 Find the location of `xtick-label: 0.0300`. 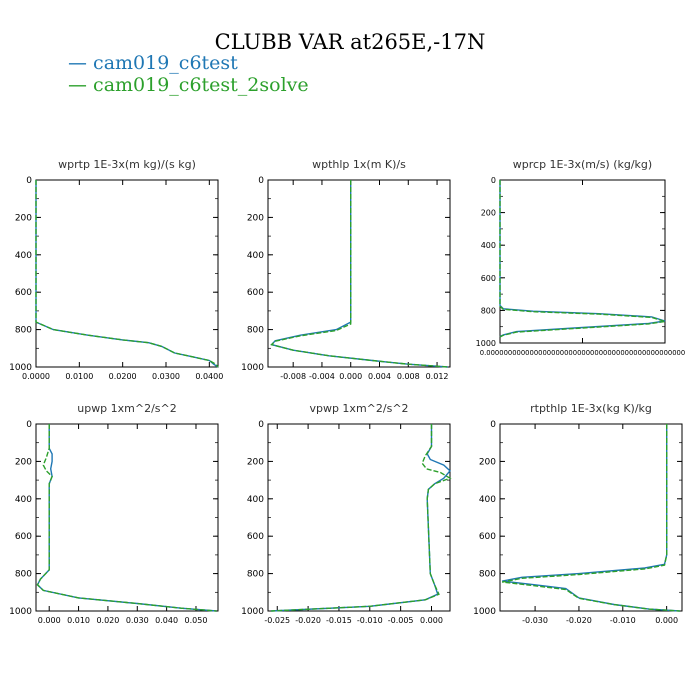

xtick-label: 0.0300 is located at coordinates (166, 376).